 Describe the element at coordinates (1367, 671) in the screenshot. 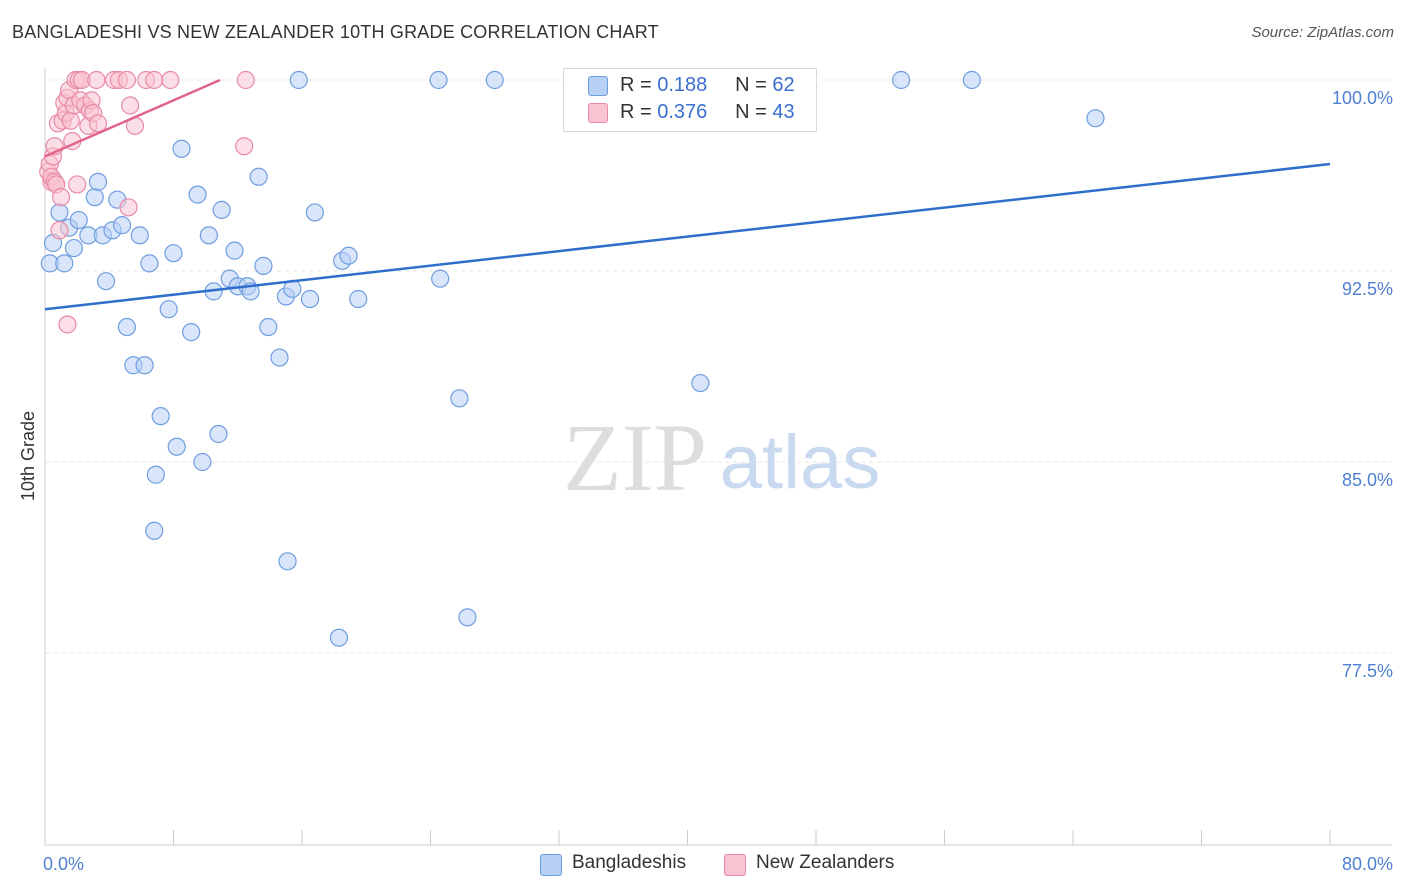

I see `y-tick-label: 77.5%` at that location.